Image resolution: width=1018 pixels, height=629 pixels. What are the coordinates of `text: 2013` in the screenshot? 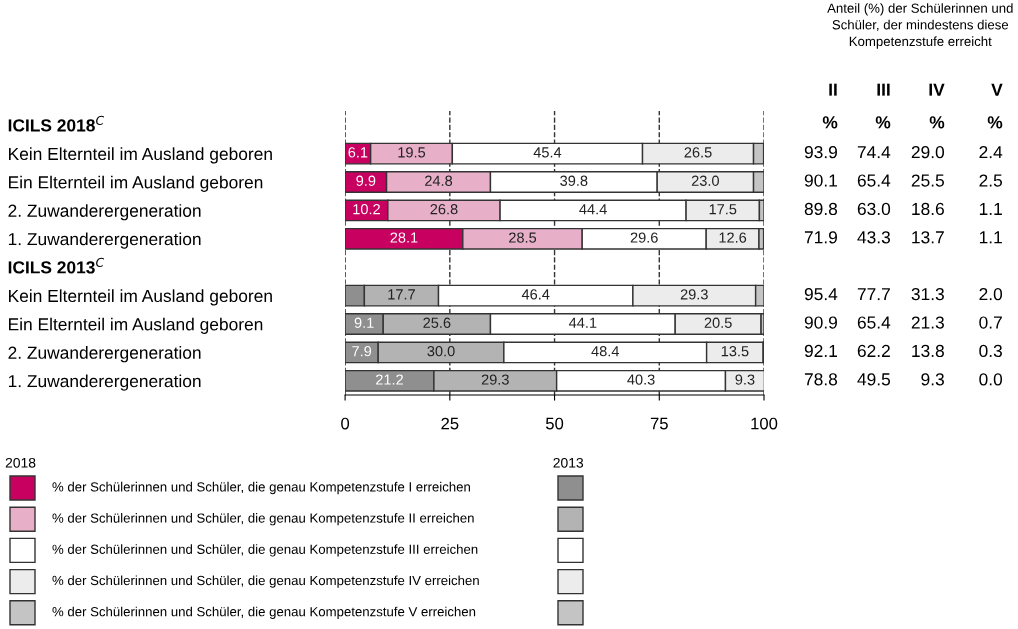 It's located at (568, 462).